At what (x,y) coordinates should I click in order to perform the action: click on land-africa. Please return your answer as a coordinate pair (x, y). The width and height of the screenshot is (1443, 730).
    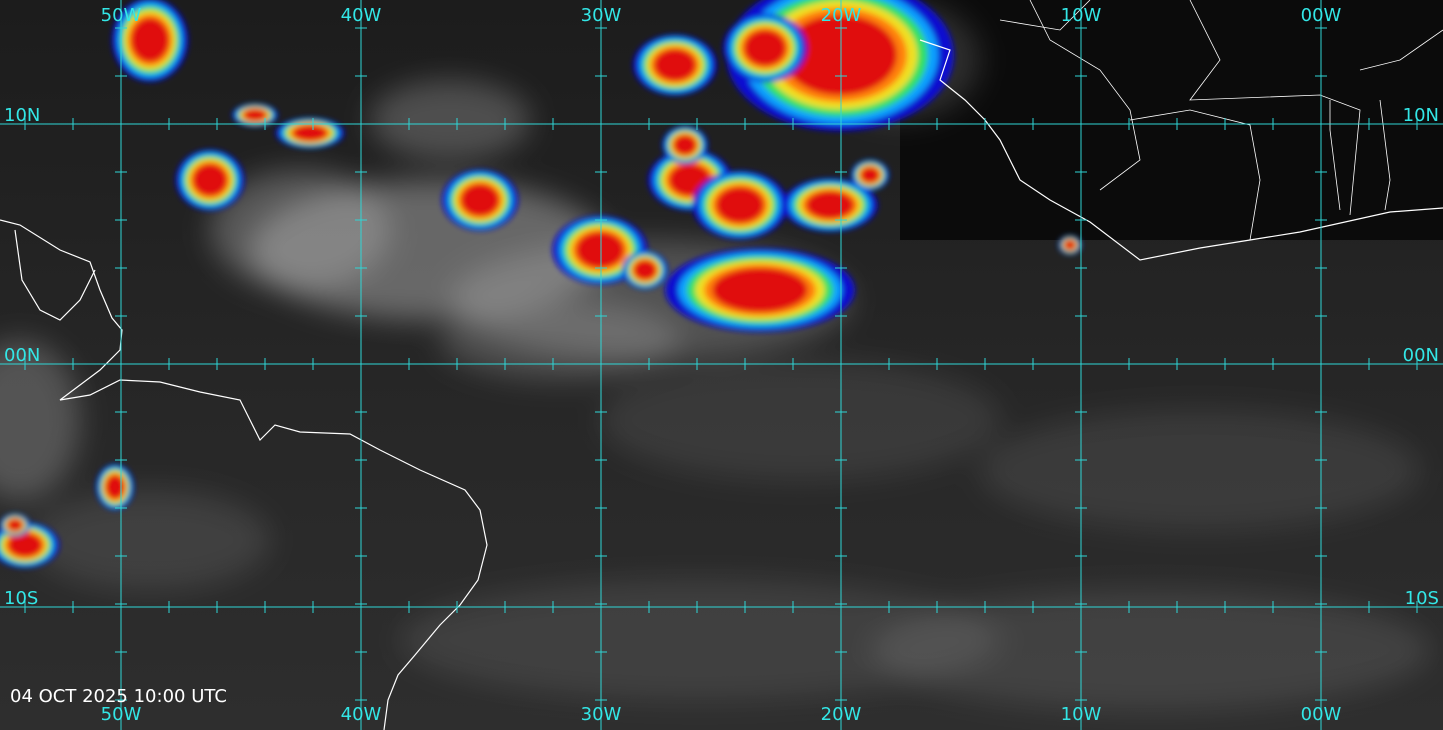
    Looking at the image, I should click on (1171, 120).